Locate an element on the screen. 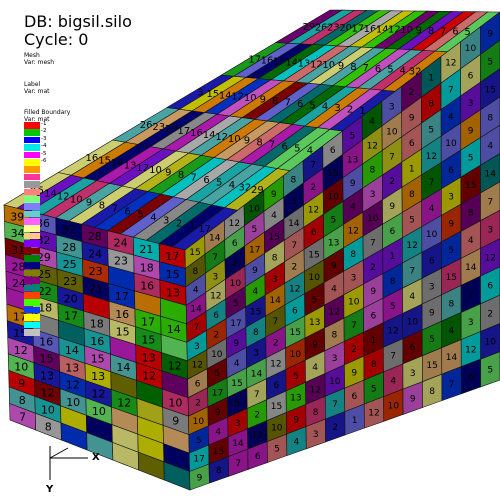 Image resolution: width=500 pixels, height=504 pixels. zone-label: 1 is located at coordinates (412, 170).